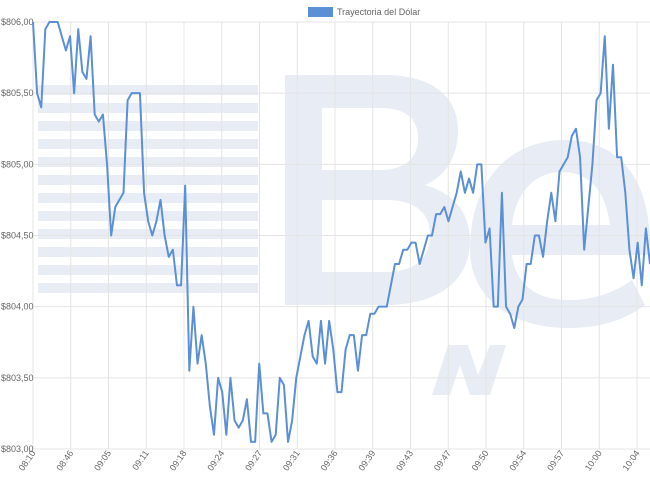 Image resolution: width=650 pixels, height=487 pixels. What do you see at coordinates (593, 460) in the screenshot?
I see `x-tick-label: 10:00` at bounding box center [593, 460].